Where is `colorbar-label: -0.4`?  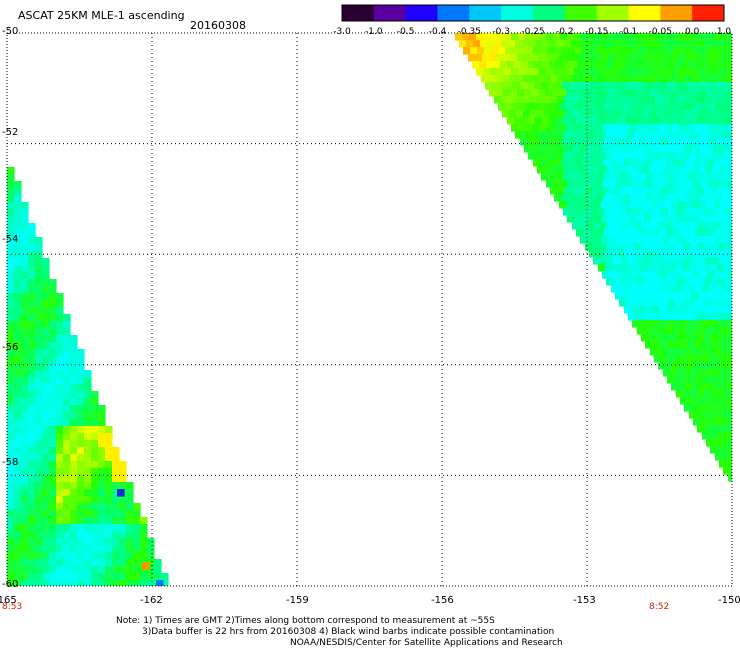
colorbar-label: -0.4 is located at coordinates (437, 32).